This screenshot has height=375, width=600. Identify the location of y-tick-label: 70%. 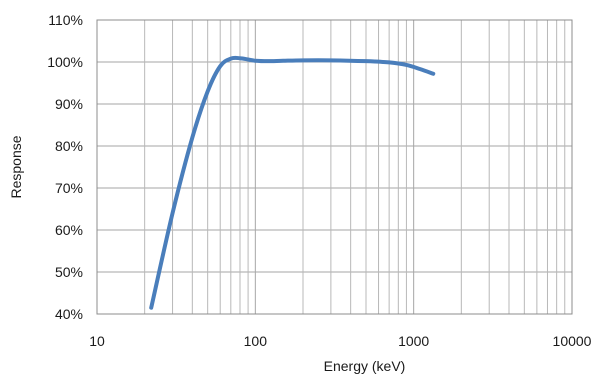
(69, 188).